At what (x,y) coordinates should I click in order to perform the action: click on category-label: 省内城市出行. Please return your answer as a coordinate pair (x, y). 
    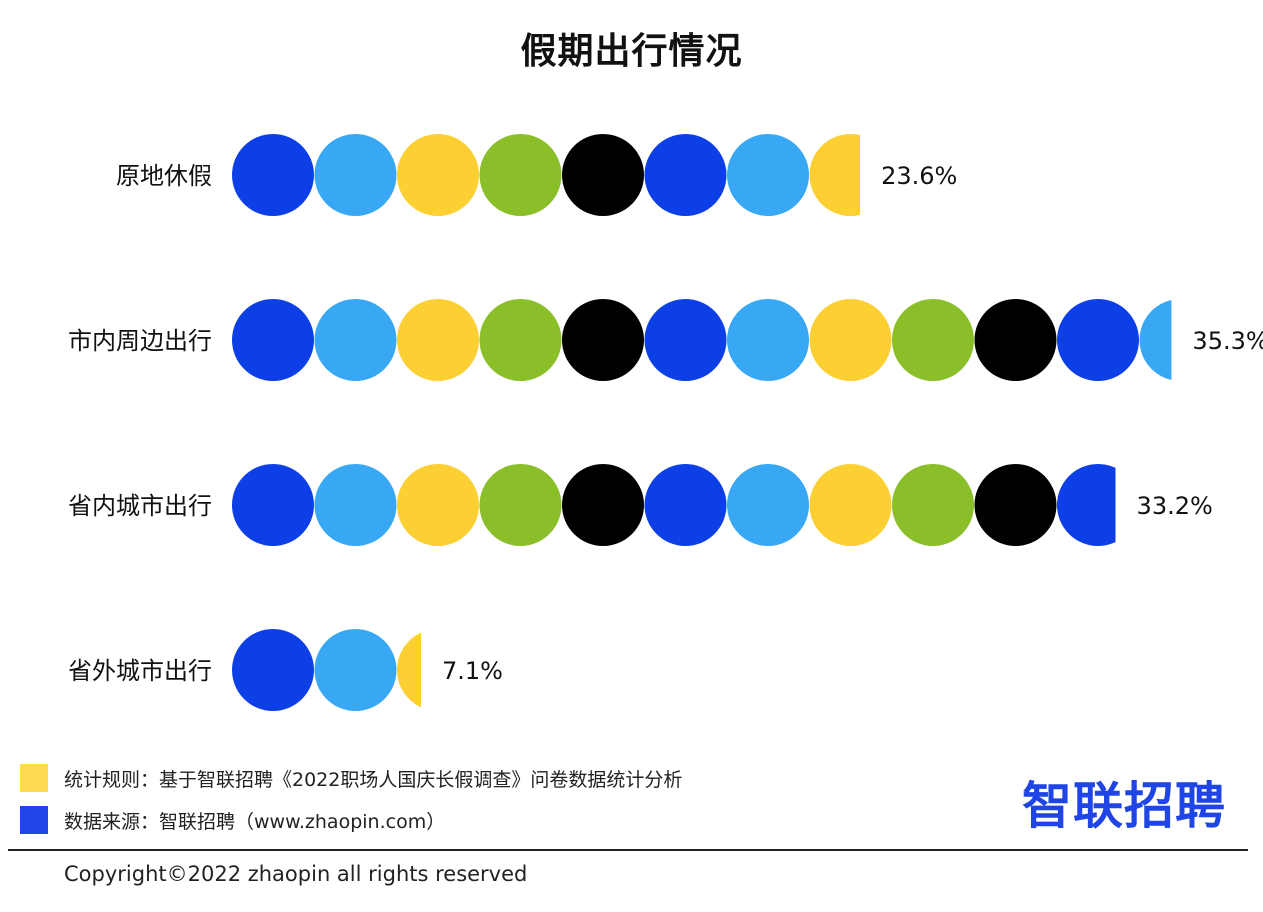
    Looking at the image, I should click on (140, 506).